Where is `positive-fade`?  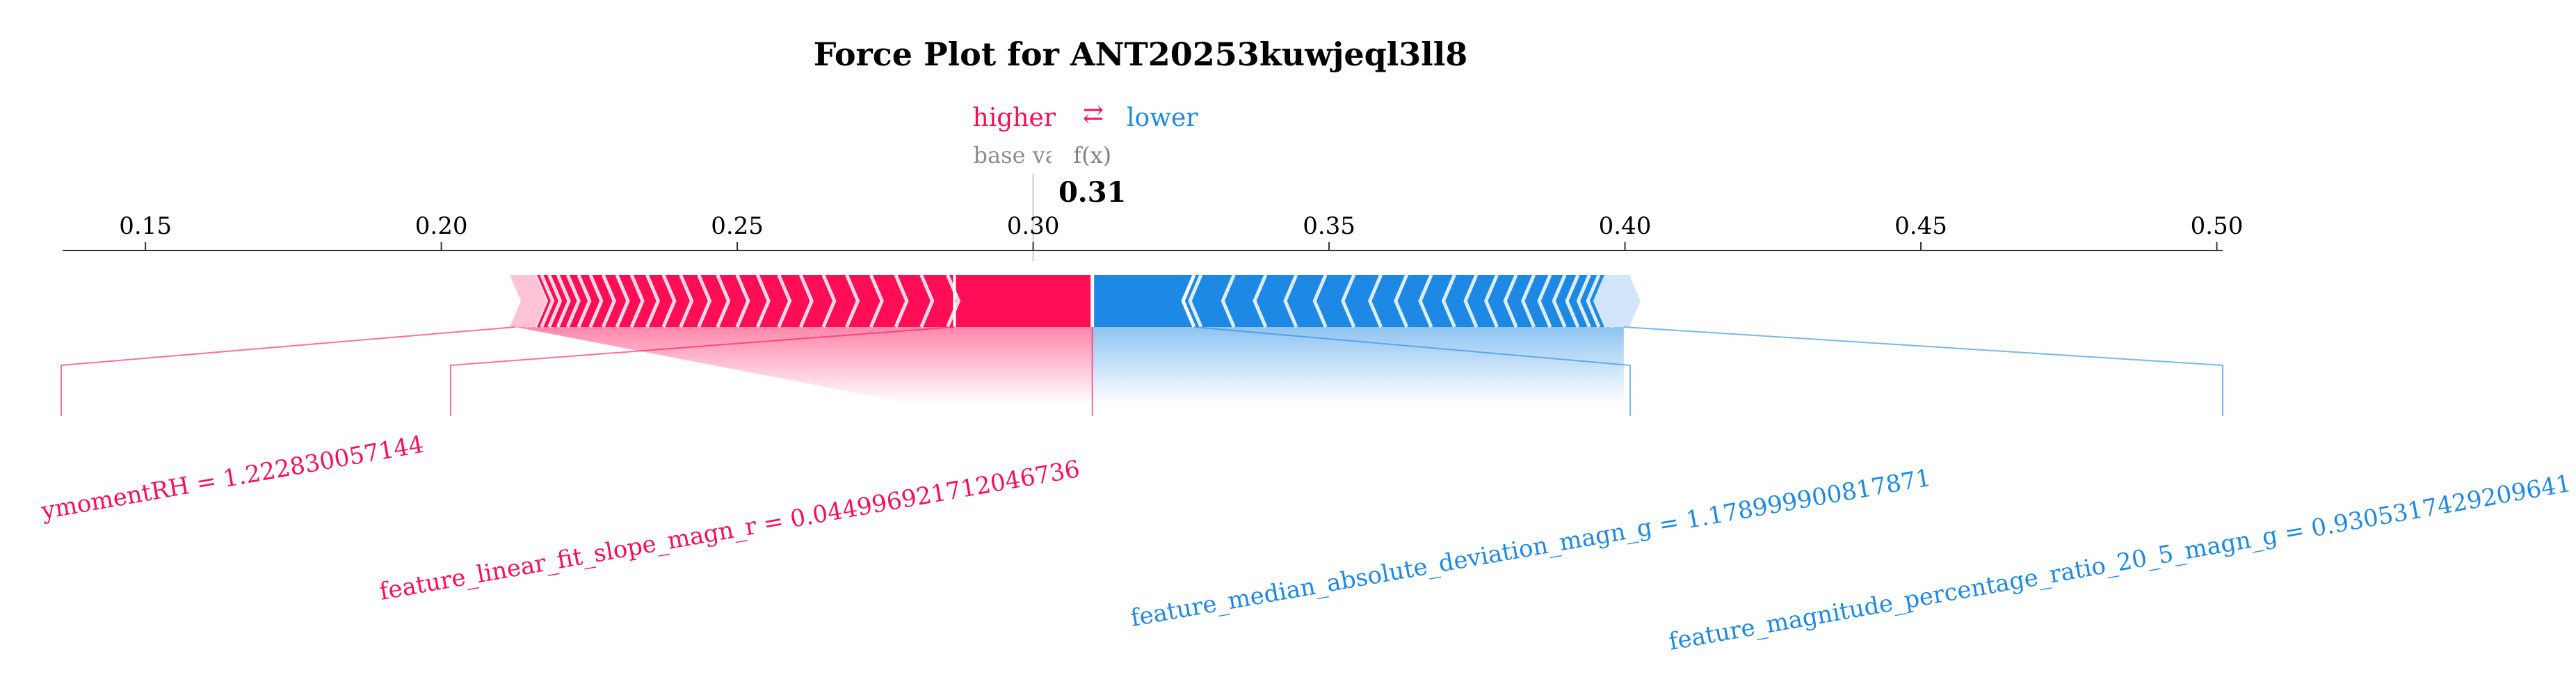
positive-fade is located at coordinates (804, 365).